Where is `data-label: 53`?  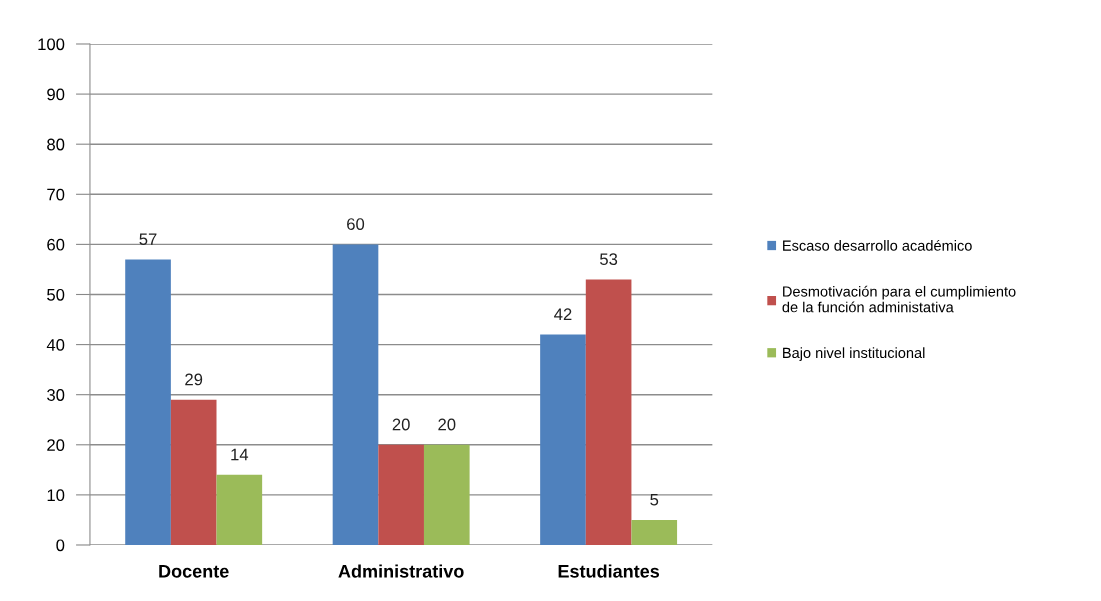
data-label: 53 is located at coordinates (609, 259).